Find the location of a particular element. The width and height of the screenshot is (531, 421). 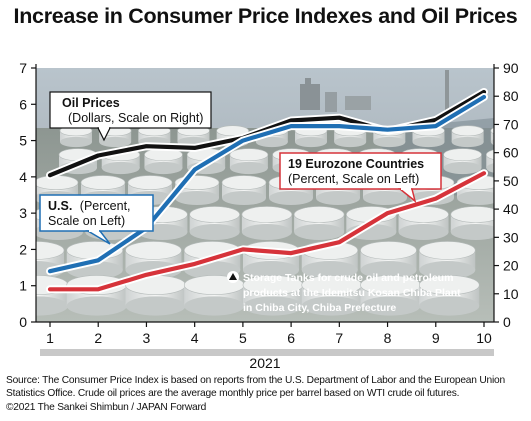

right-axis: 0 10 20 30 40 50 60 70 80 90 is located at coordinates (506, 195).